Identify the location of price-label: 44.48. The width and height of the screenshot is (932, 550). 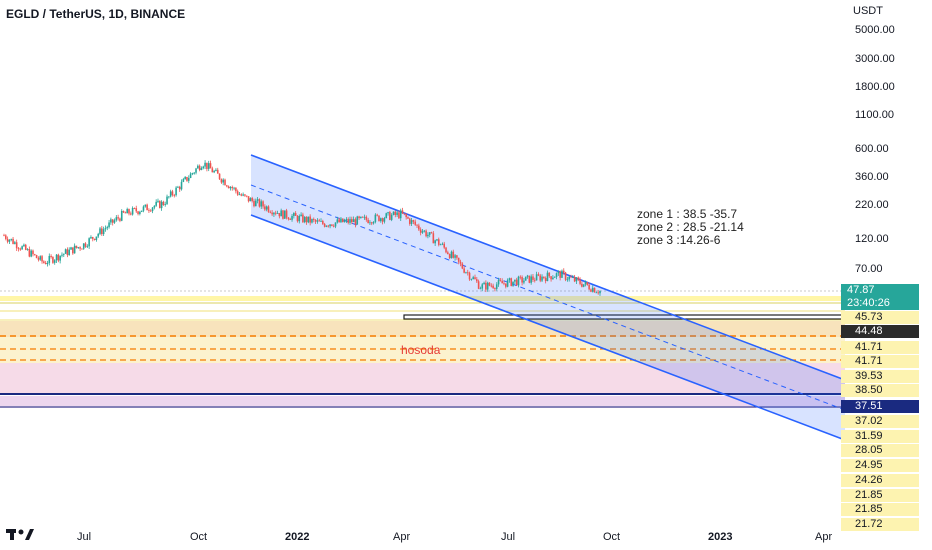
(880, 331).